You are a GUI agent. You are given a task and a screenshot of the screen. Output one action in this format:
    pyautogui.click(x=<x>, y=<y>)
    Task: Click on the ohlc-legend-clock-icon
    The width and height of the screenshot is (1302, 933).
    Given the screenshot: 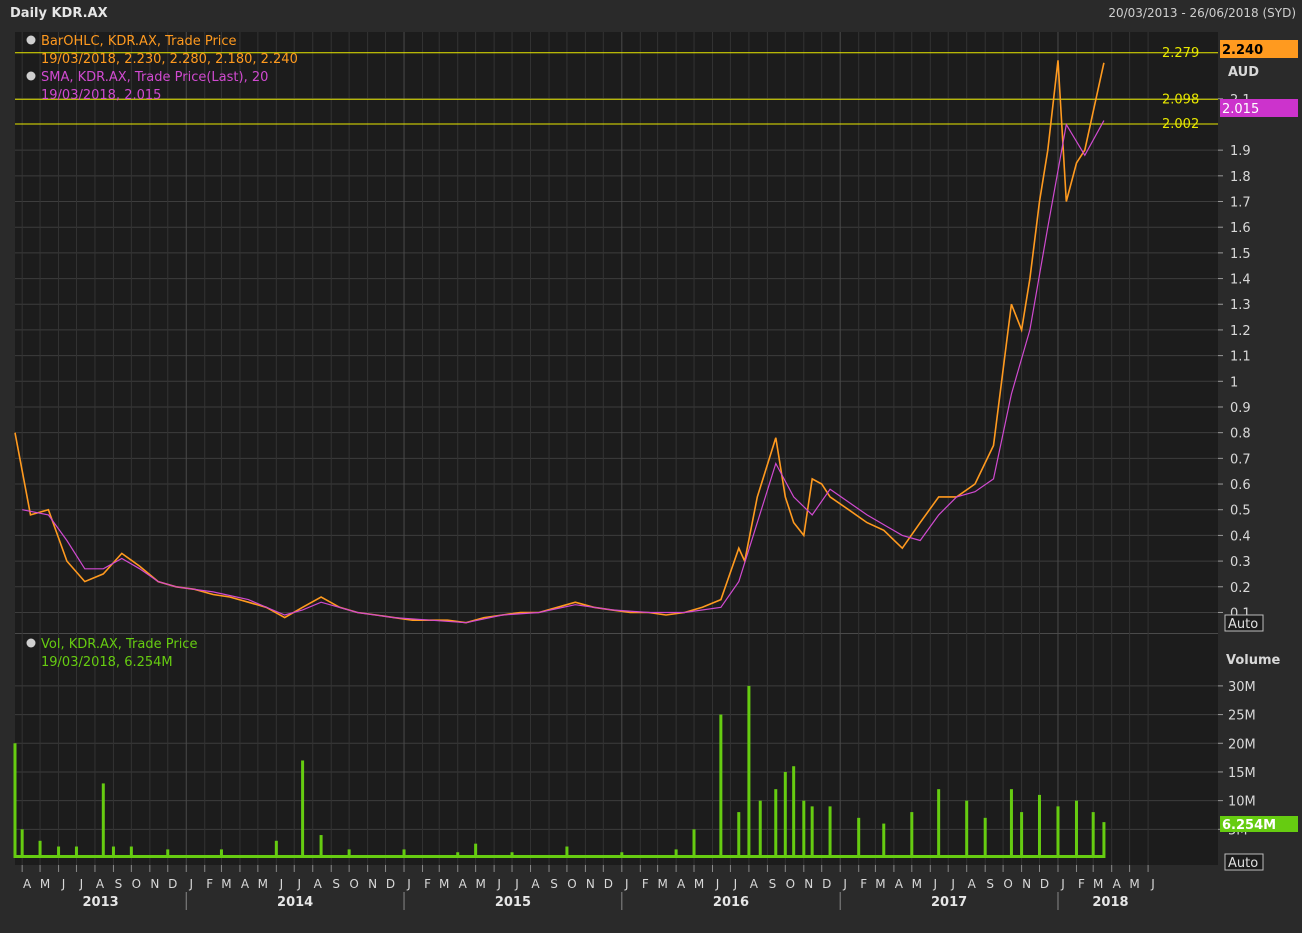 What is the action you would take?
    pyautogui.click(x=31, y=40)
    